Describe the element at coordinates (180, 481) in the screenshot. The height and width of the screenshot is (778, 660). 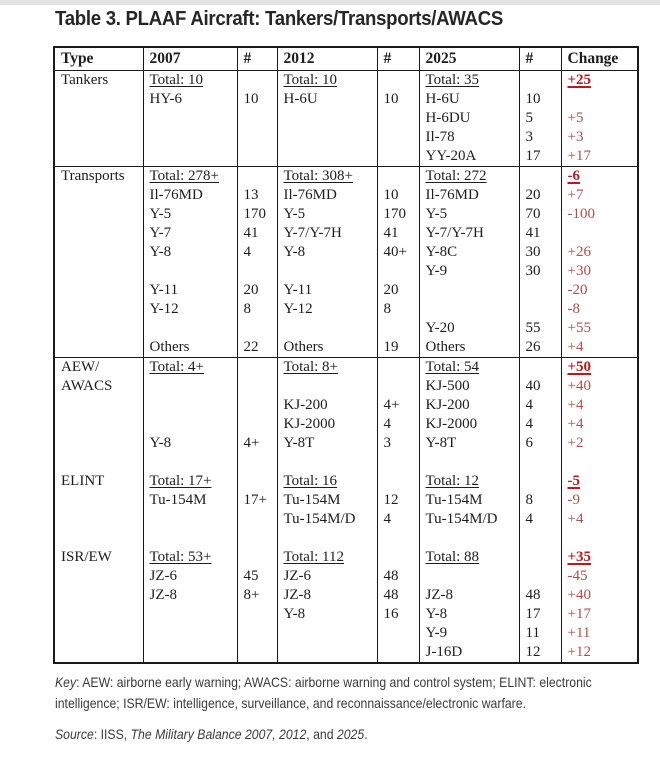
I see `total-value: Total: 17+` at that location.